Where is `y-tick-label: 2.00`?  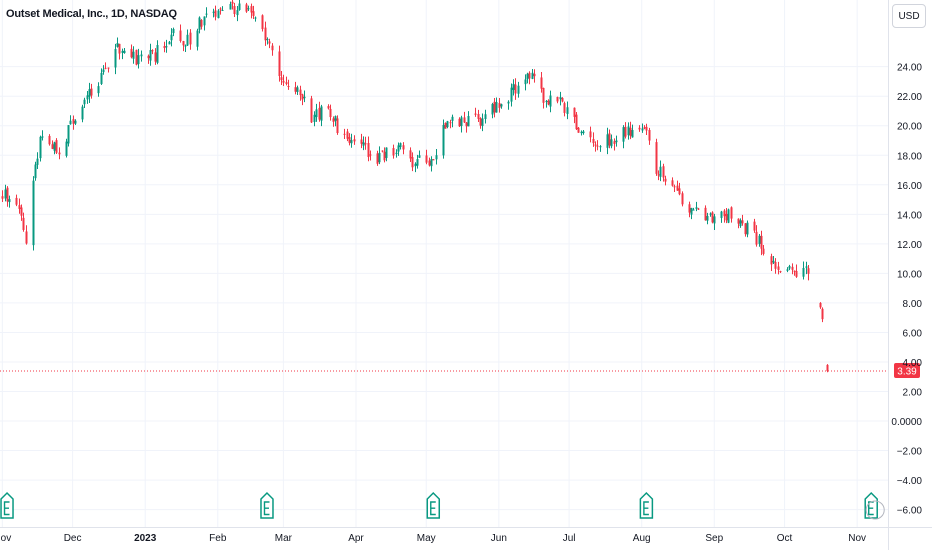
y-tick-label: 2.00 is located at coordinates (913, 393).